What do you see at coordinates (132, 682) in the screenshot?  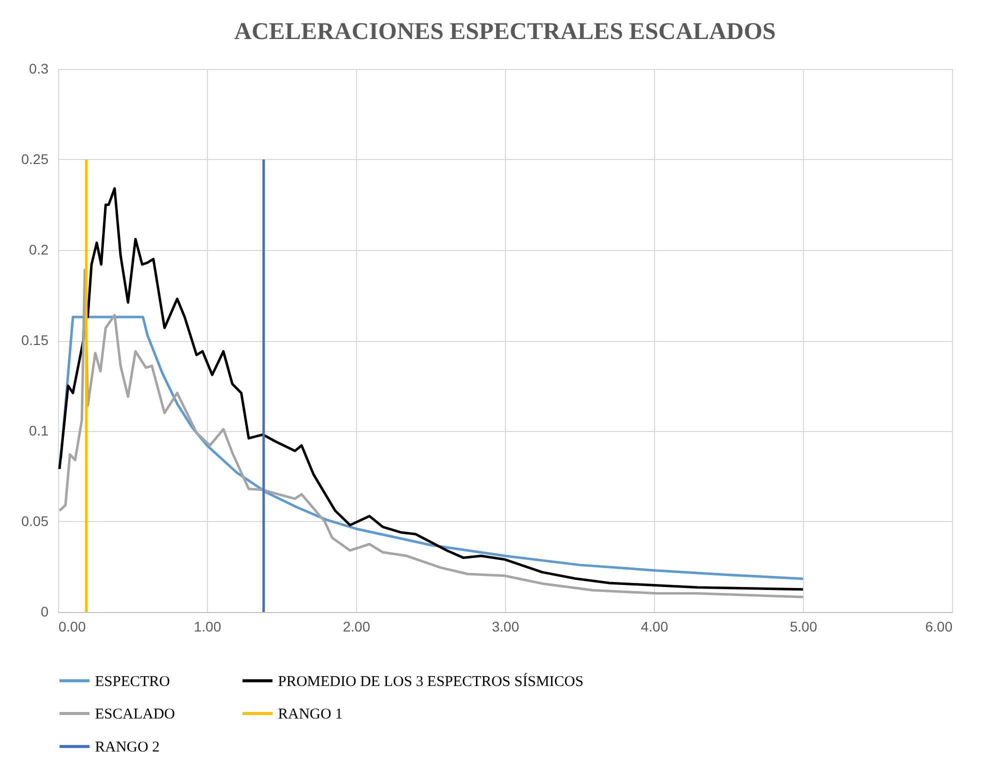 I see `legend-label: ESPECTRO` at bounding box center [132, 682].